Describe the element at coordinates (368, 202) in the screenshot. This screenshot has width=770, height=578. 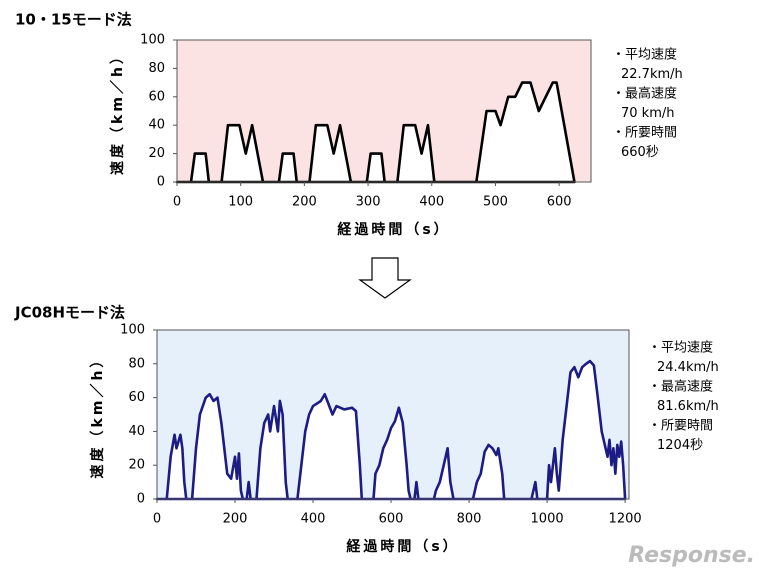
I see `x-tick-label: 300` at that location.